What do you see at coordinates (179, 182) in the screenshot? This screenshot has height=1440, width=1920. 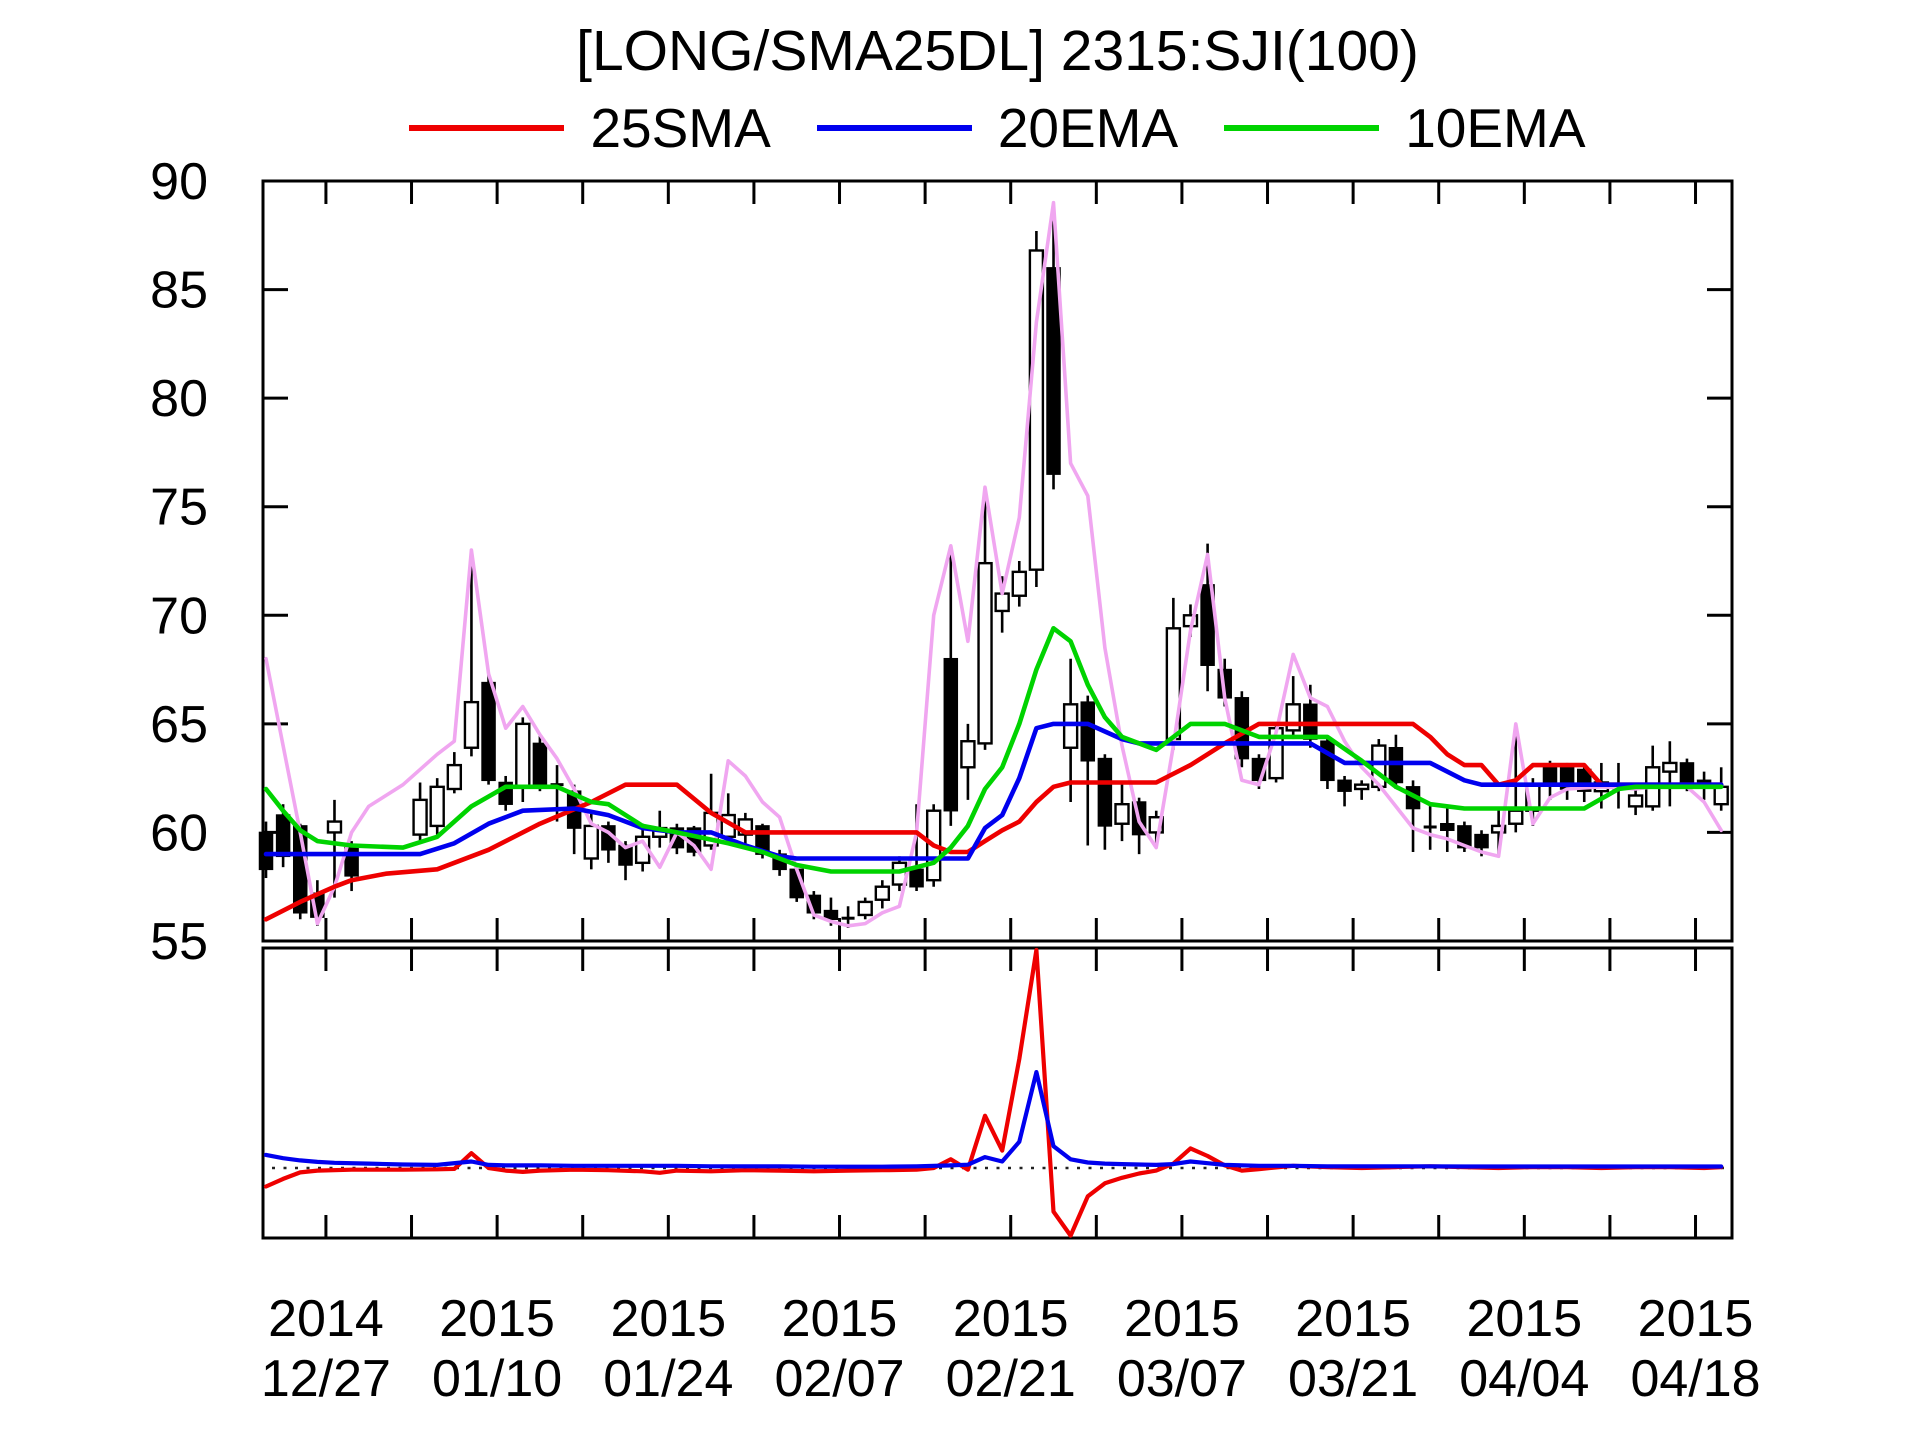 I see `svg-text: 90` at bounding box center [179, 182].